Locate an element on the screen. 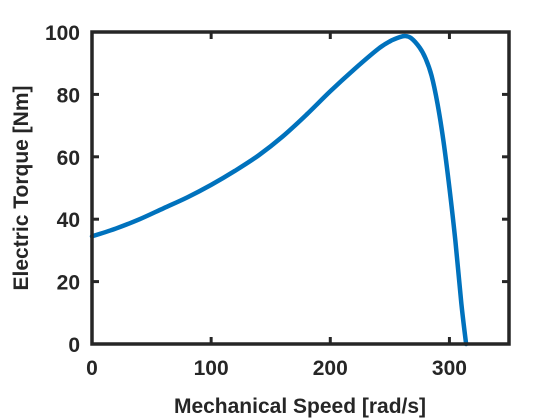 The width and height of the screenshot is (560, 420). y-tick-label: 40 is located at coordinates (68, 220).